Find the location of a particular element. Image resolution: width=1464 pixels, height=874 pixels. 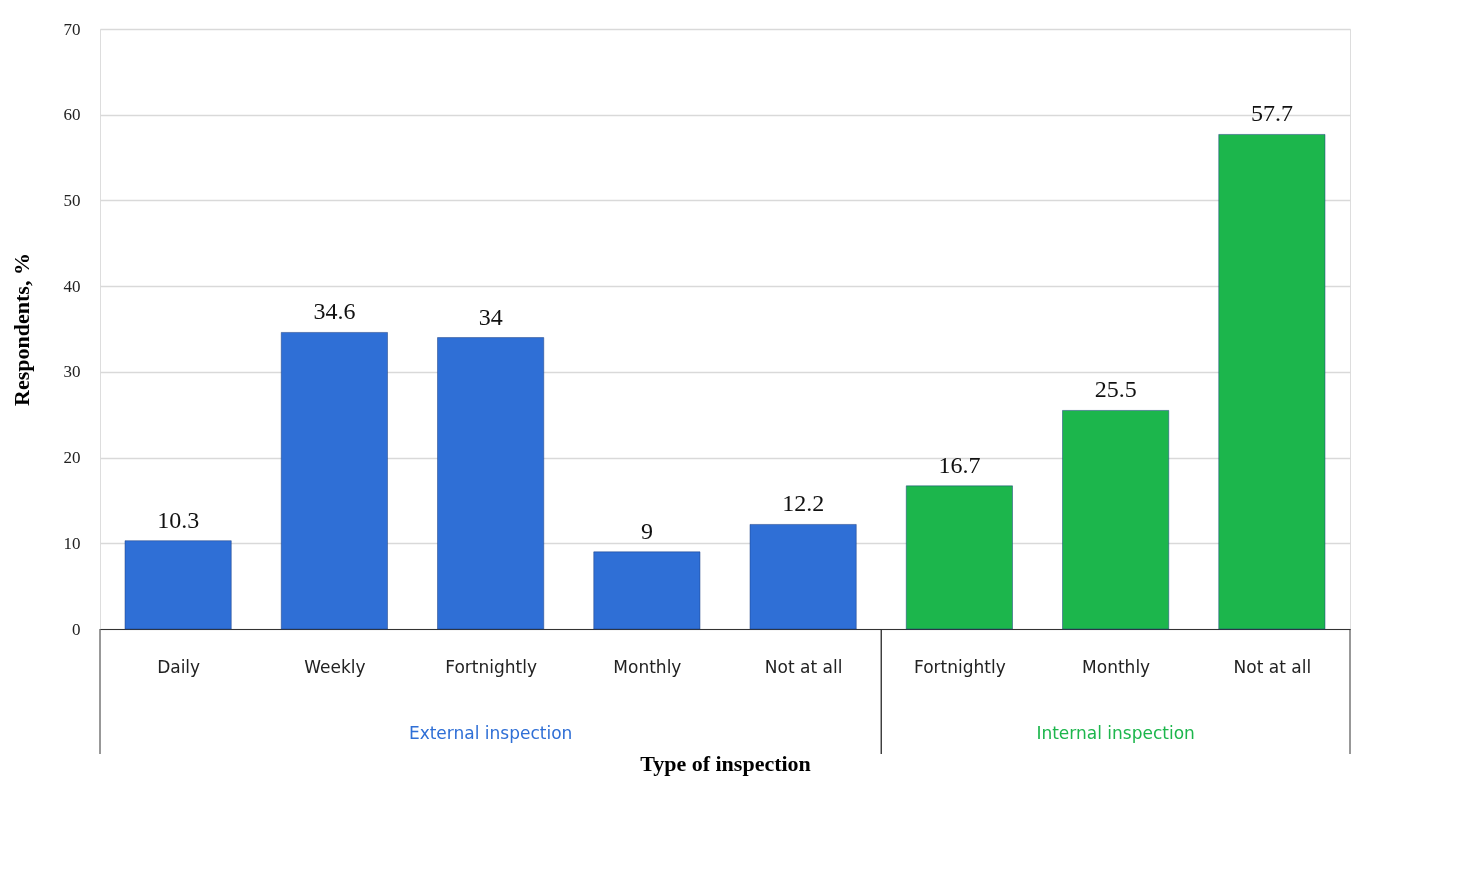

y-tick-label: 10 is located at coordinates (72, 543).